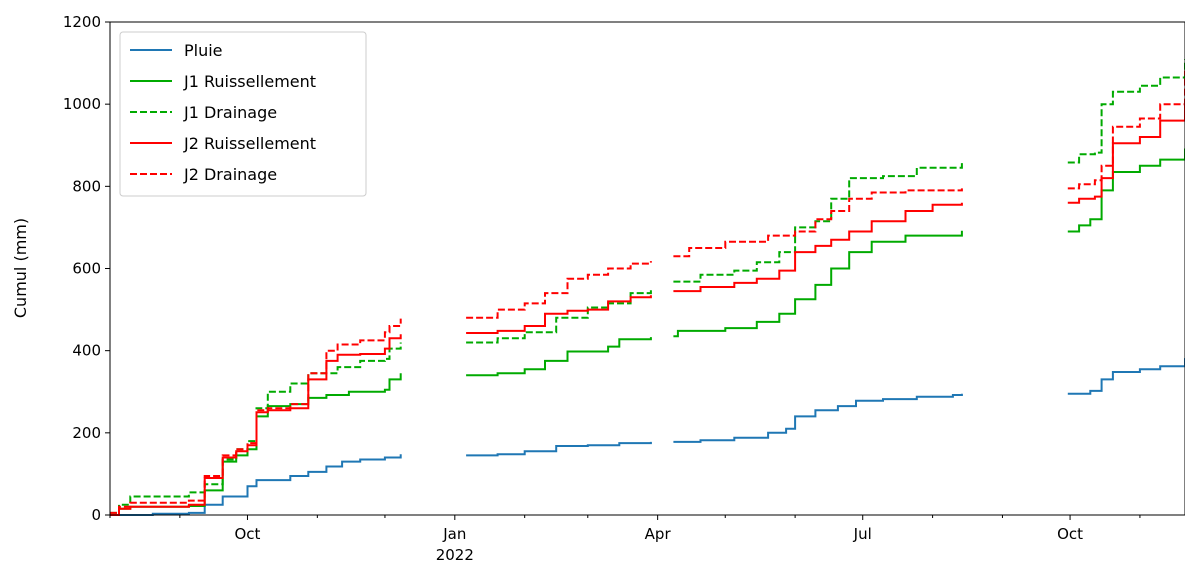 This screenshot has width=1185, height=571. I want to click on legend-label: J2 Drainage, so click(230, 174).